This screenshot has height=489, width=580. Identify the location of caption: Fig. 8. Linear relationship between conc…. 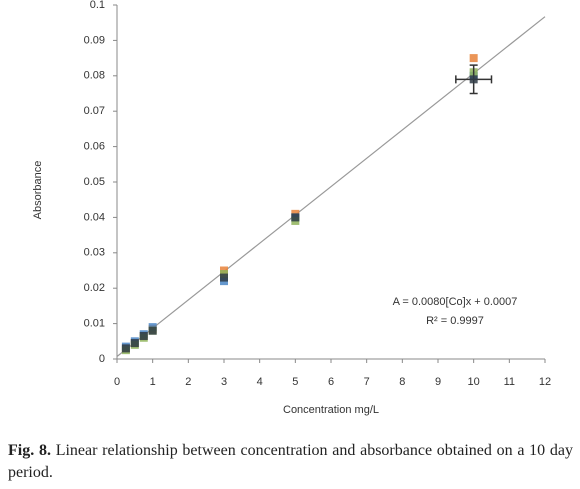
(290, 462).